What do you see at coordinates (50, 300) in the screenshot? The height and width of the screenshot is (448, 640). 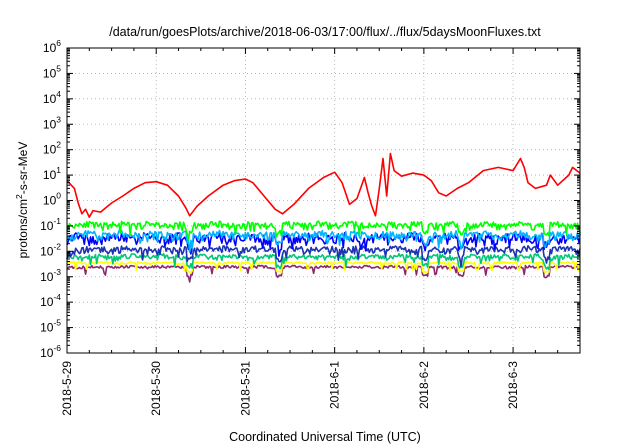 I see `y-tick-label: 10⁻⁴` at bounding box center [50, 300].